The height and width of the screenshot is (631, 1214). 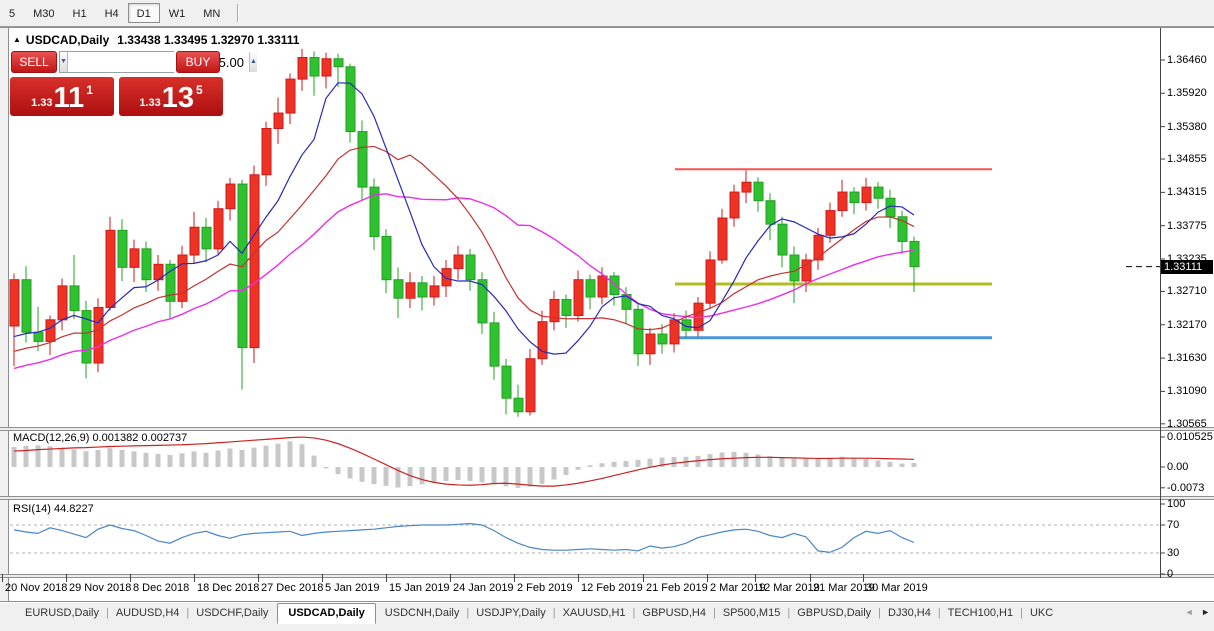 What do you see at coordinates (1187, 159) in the screenshot?
I see `price-tick-label: 1.34855` at bounding box center [1187, 159].